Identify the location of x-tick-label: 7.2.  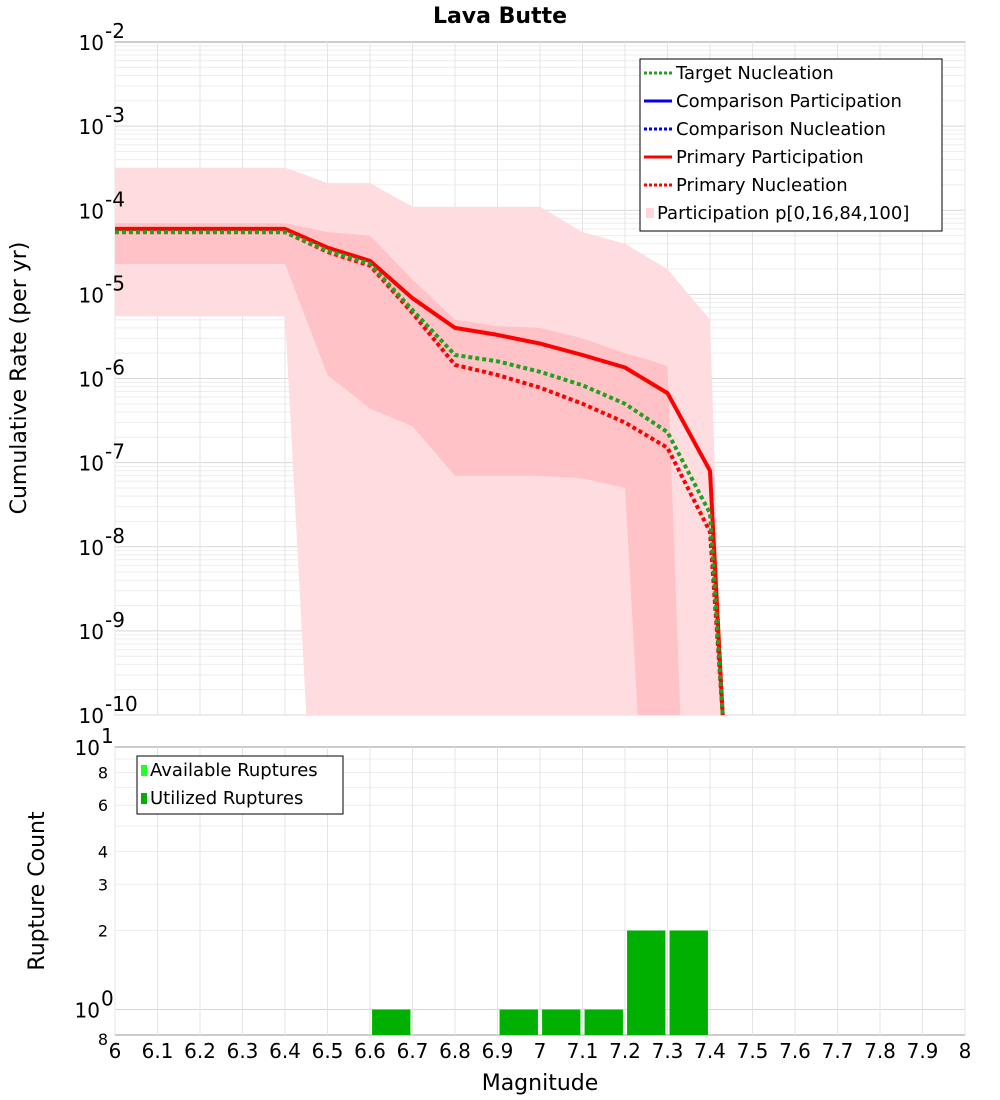
(625, 1051).